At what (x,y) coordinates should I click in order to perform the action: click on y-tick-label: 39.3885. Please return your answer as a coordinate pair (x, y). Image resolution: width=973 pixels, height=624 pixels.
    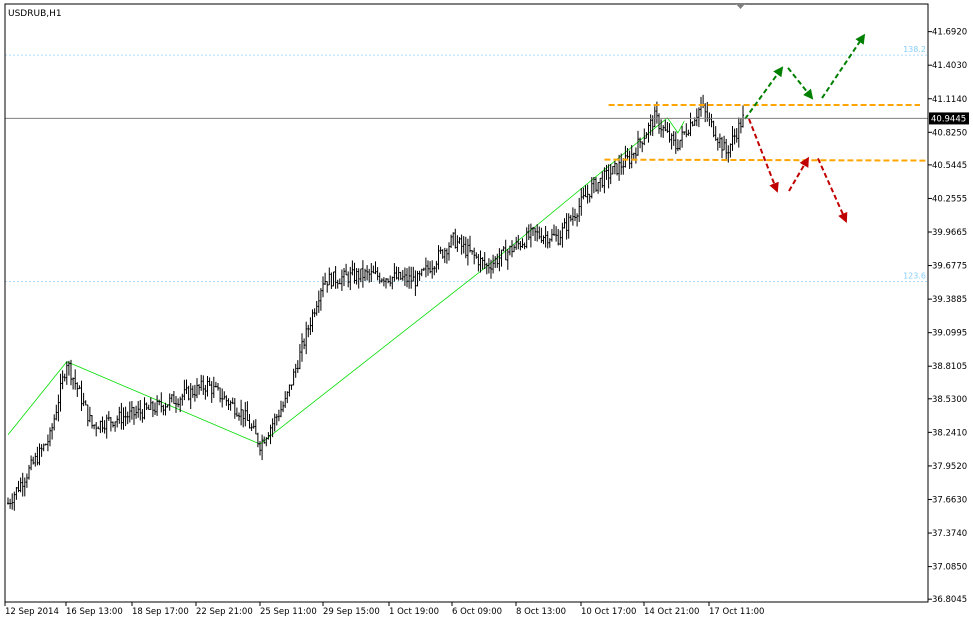
    Looking at the image, I should click on (949, 300).